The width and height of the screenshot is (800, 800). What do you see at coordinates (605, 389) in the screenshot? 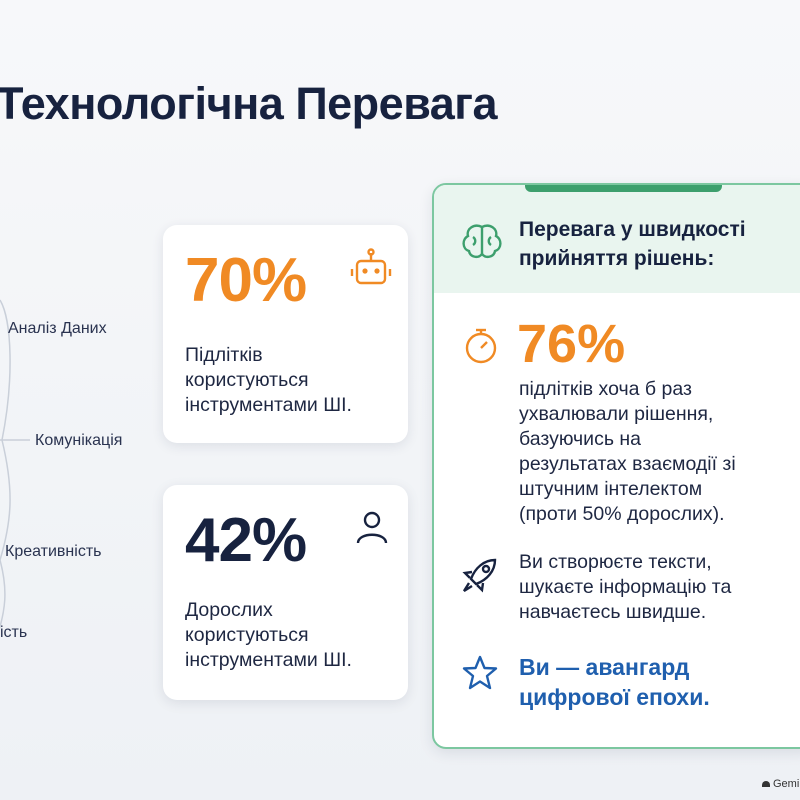
I see `panel-text: підлітків хоча б раз` at bounding box center [605, 389].